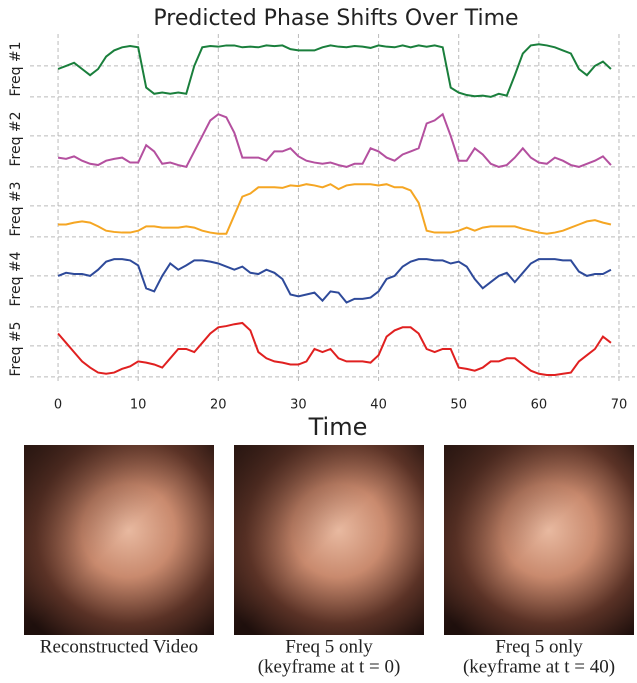 This screenshot has width=637, height=683. I want to click on y-axis-label: Freq #1, so click(16, 68).